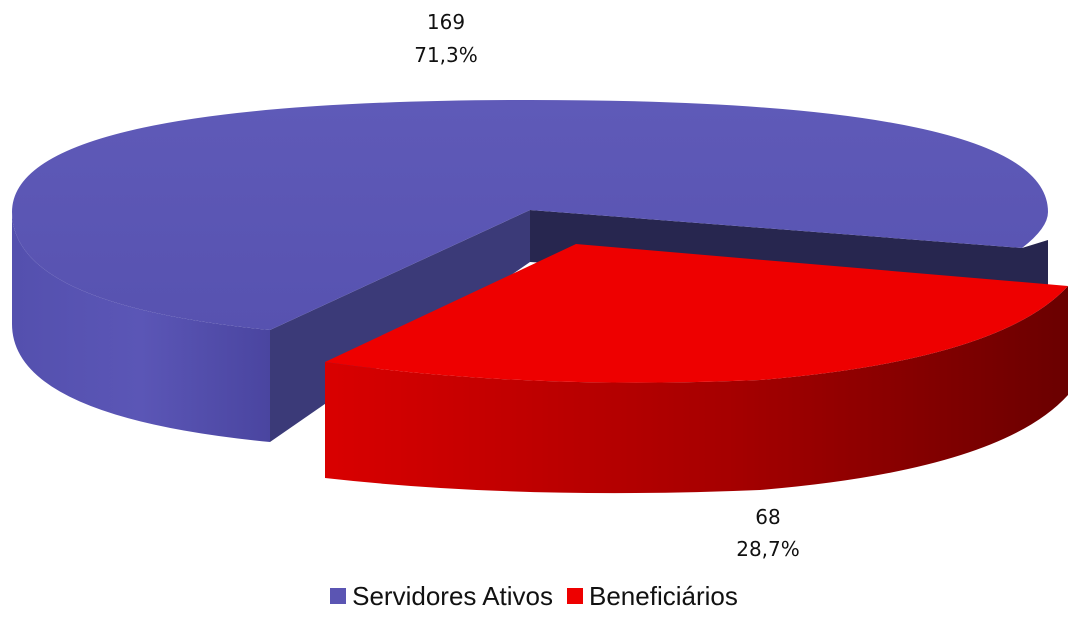  Describe the element at coordinates (452, 595) in the screenshot. I see `legend-label-servidores: Servidores Ativos` at that location.